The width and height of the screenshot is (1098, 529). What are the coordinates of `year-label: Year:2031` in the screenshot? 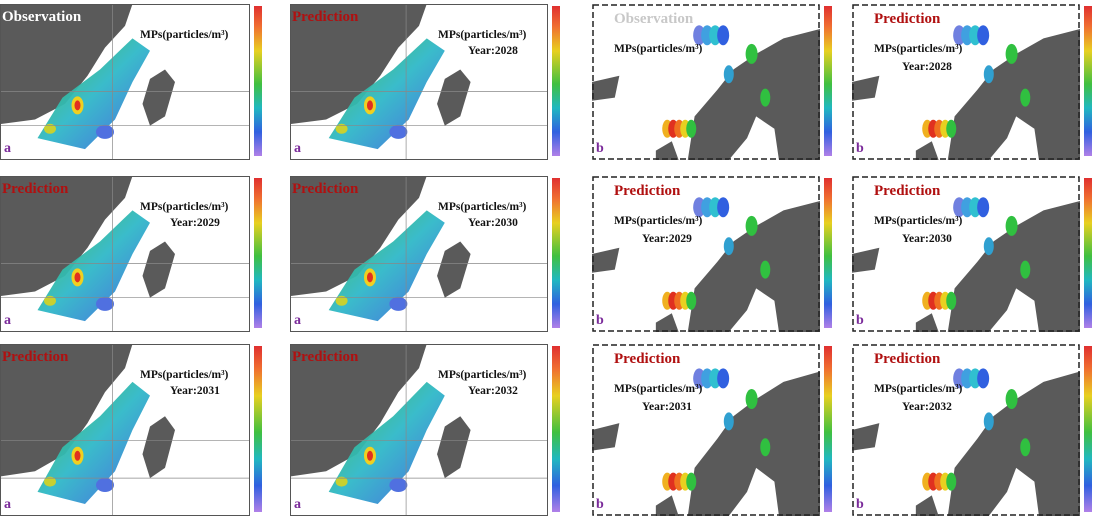 It's located at (195, 391).